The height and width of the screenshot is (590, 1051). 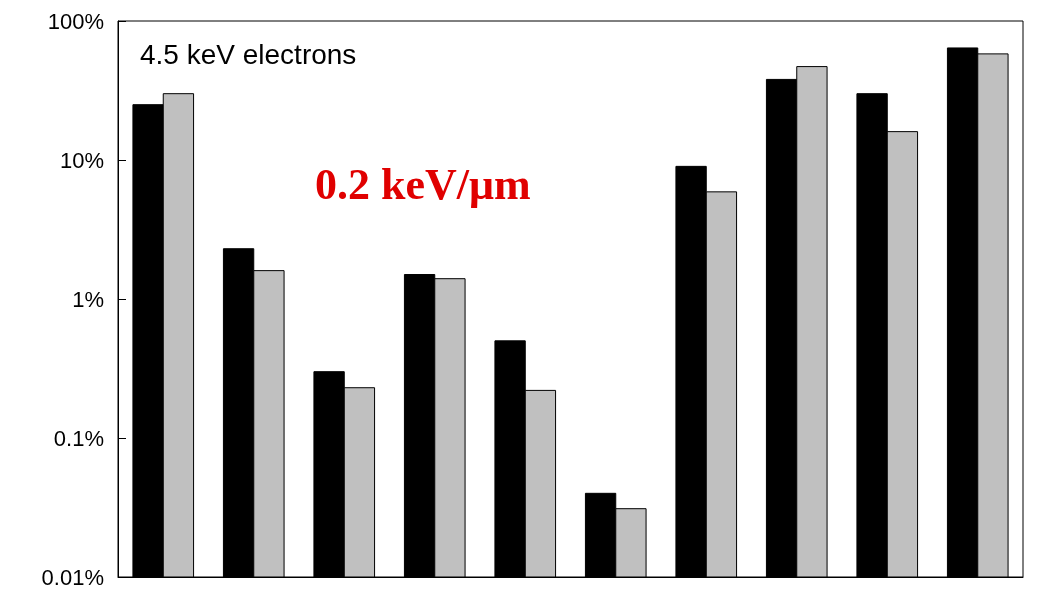 I want to click on annotation: 0.2 keV/μm, so click(x=423, y=184).